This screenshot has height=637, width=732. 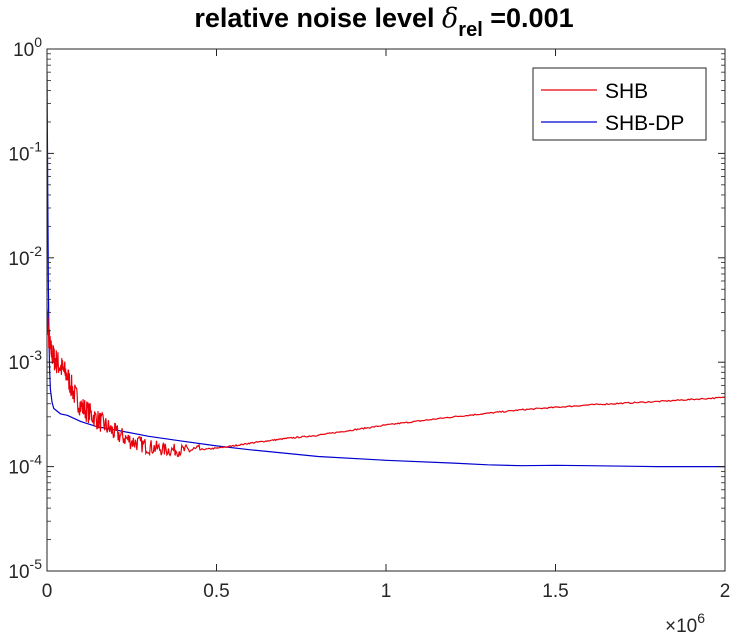 I want to click on legend-label: SHB-DP, so click(x=644, y=123).